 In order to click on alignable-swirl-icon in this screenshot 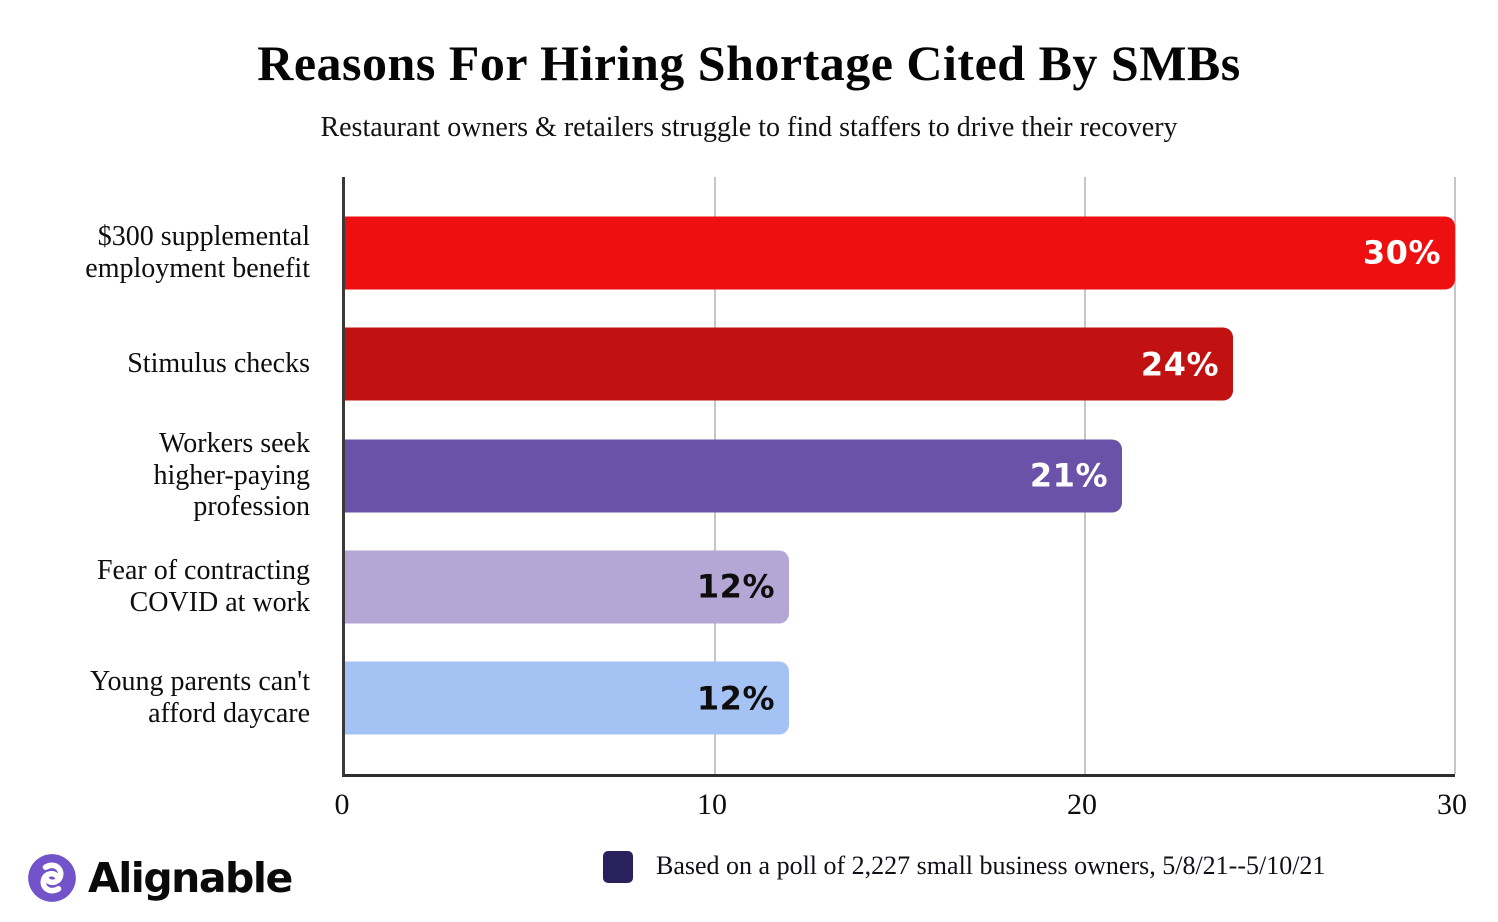, I will do `click(52, 878)`.